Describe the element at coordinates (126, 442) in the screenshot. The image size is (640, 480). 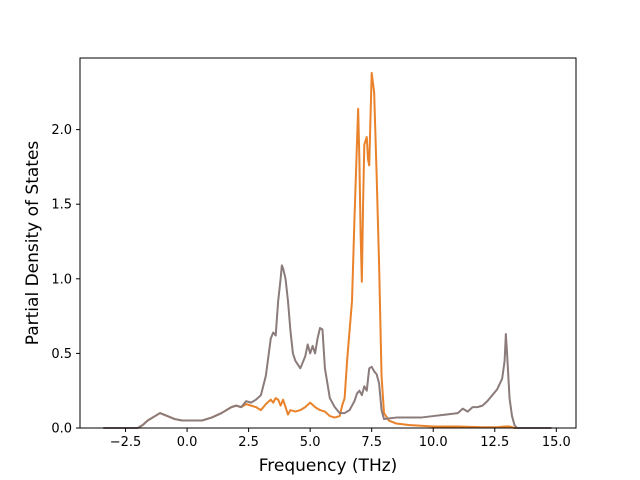
I see `x-tick-label: −2.5` at that location.